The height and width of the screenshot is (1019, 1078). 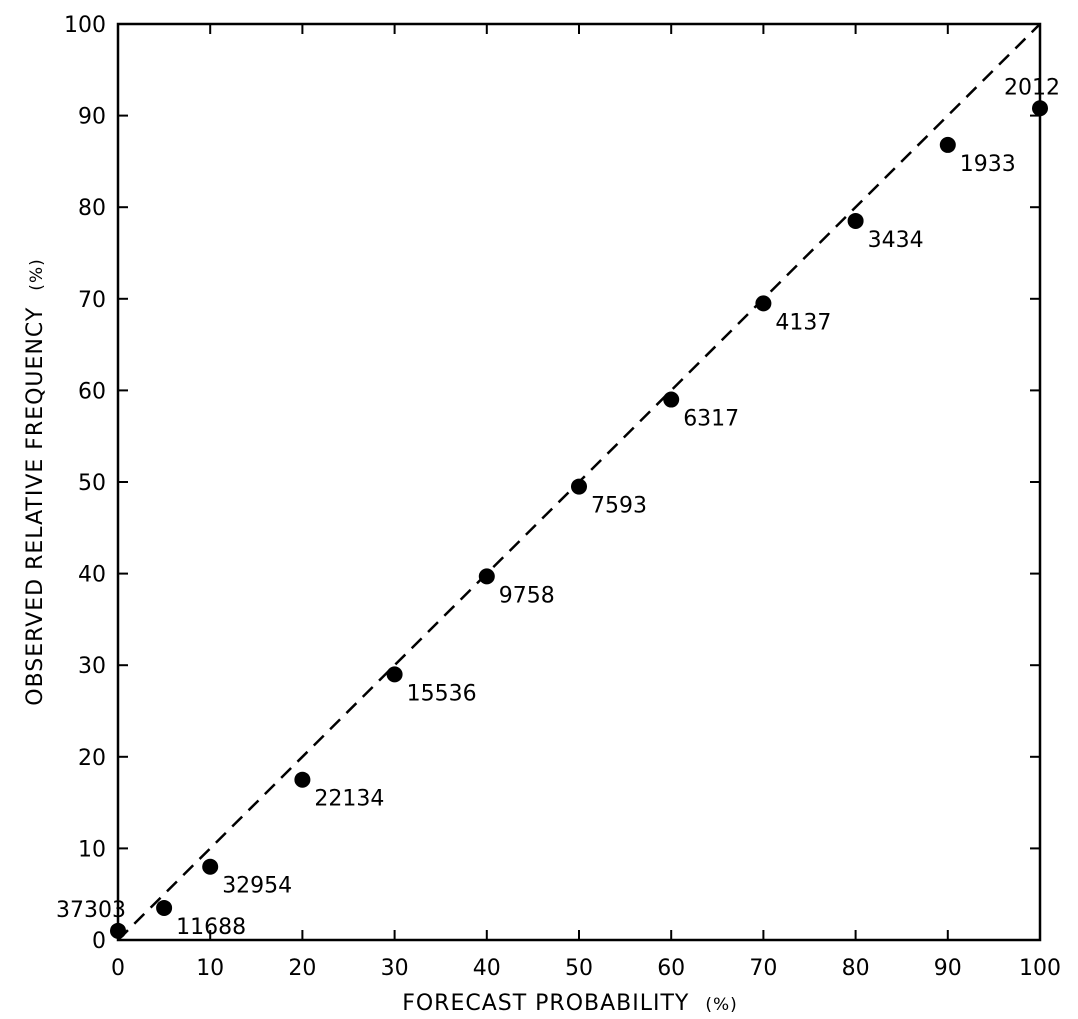 I want to click on x-tick-label: 40, so click(x=487, y=968).